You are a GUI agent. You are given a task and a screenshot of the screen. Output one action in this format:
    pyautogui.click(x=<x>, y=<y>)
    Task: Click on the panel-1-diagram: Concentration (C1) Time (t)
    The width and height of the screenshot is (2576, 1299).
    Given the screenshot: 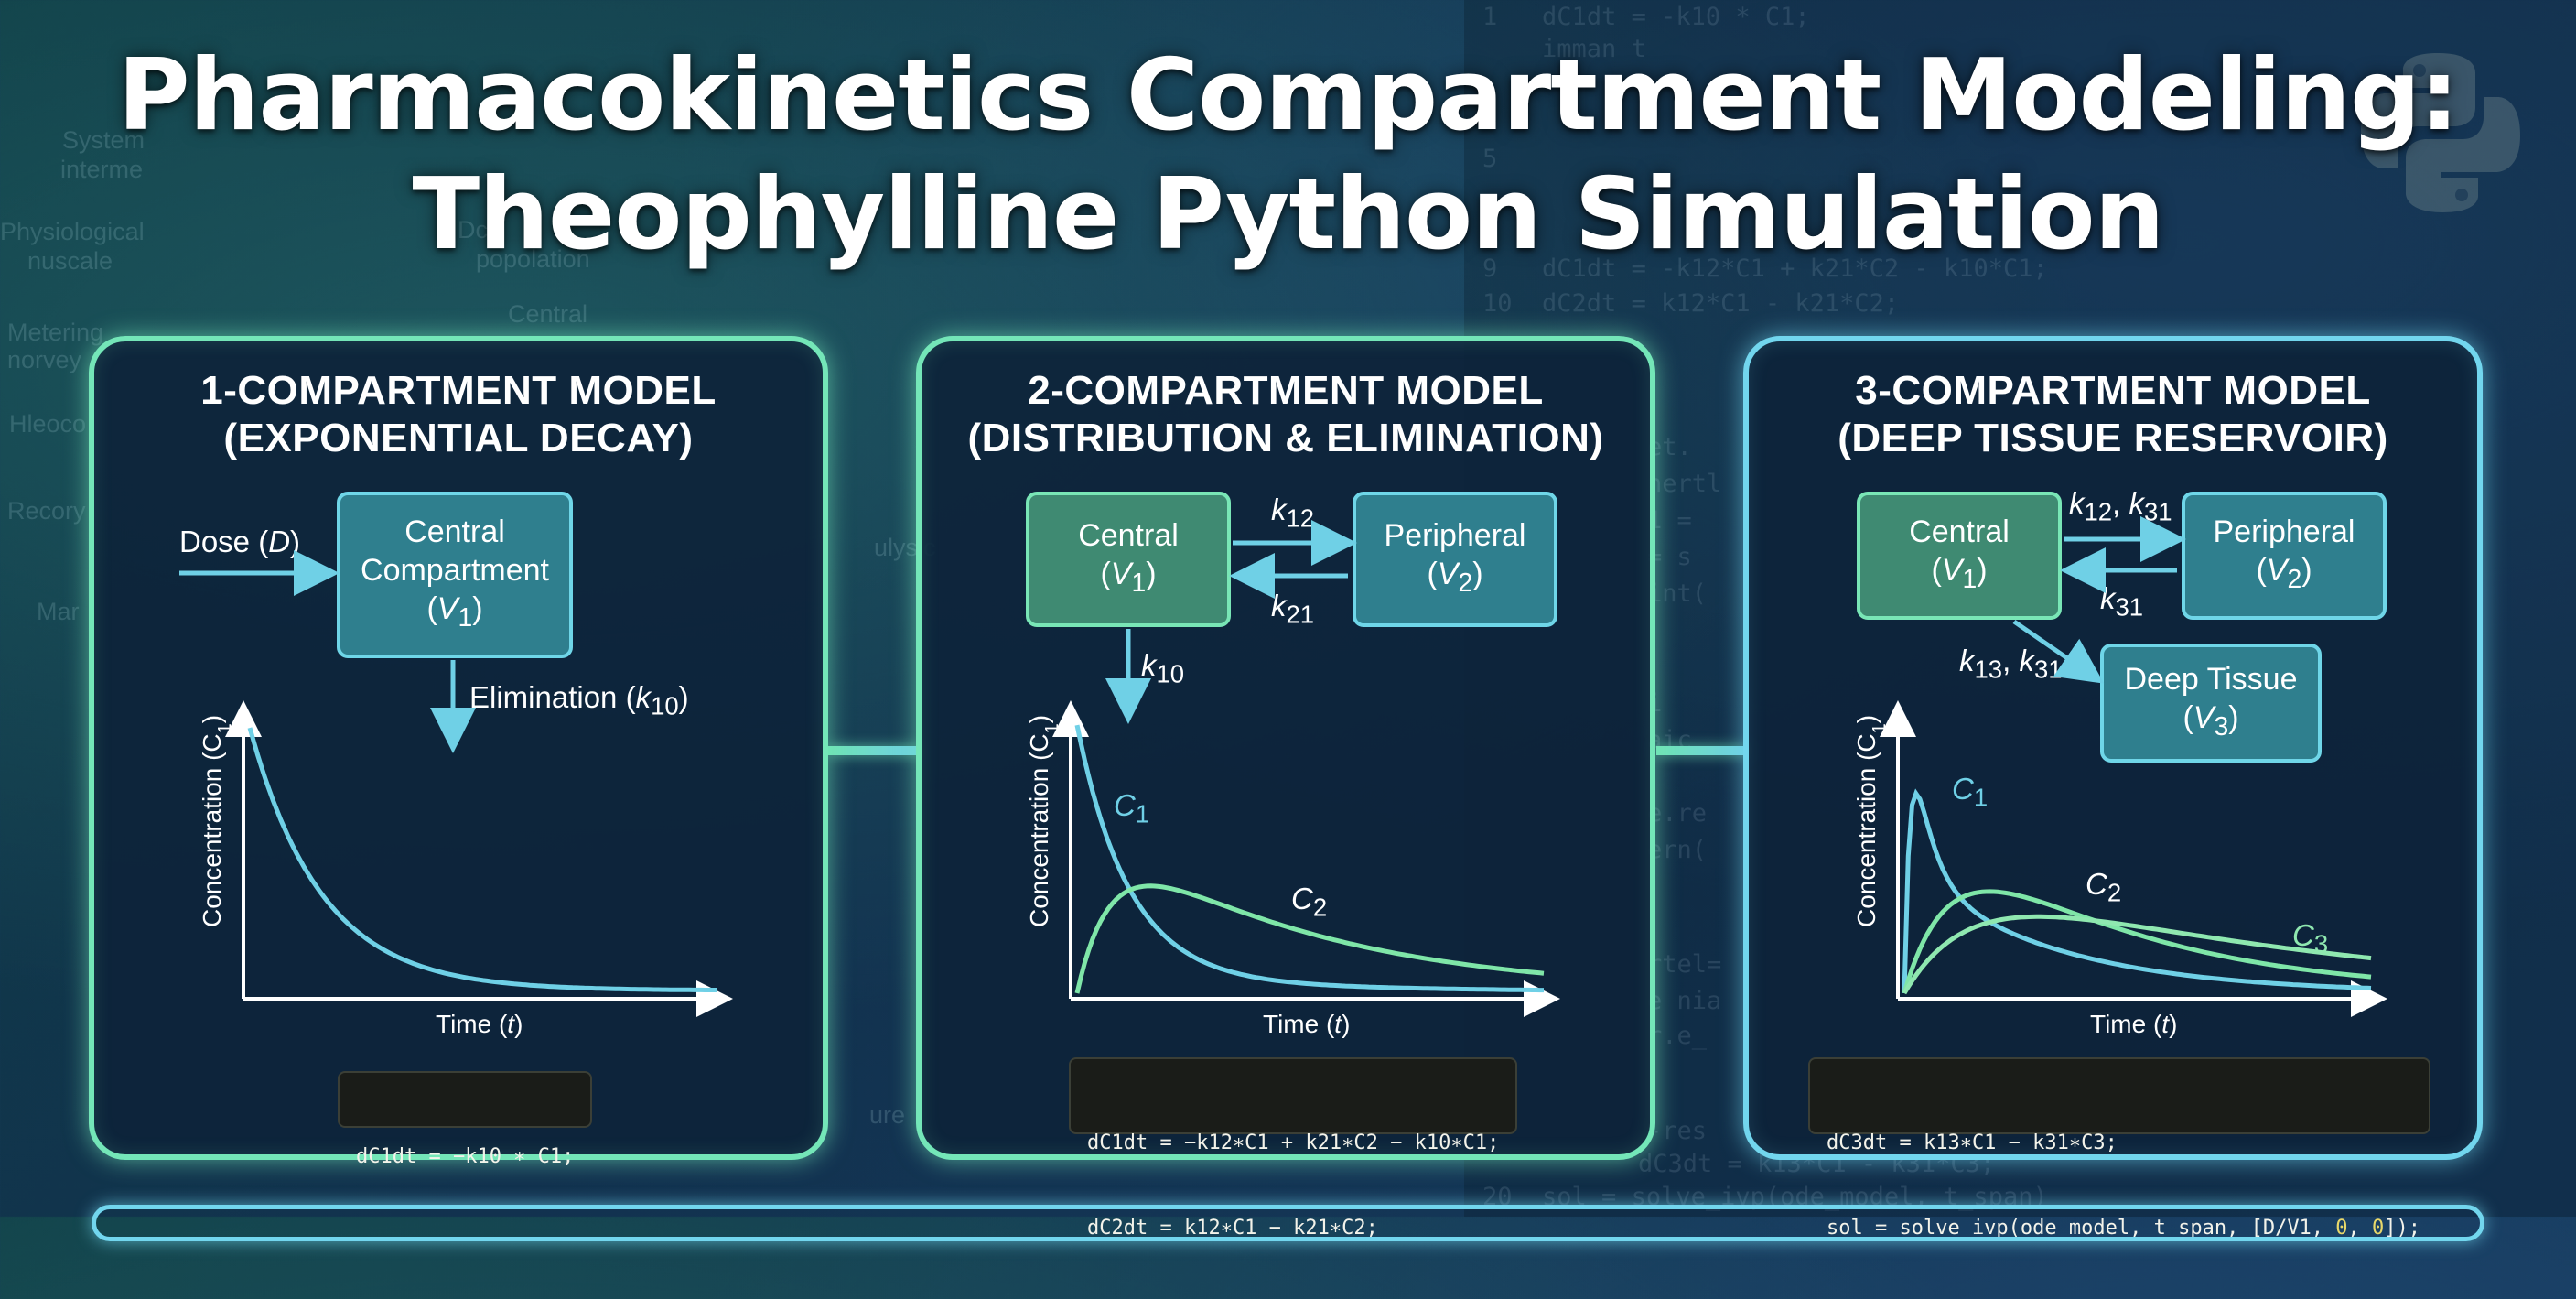 What is the action you would take?
    pyautogui.click(x=456, y=794)
    